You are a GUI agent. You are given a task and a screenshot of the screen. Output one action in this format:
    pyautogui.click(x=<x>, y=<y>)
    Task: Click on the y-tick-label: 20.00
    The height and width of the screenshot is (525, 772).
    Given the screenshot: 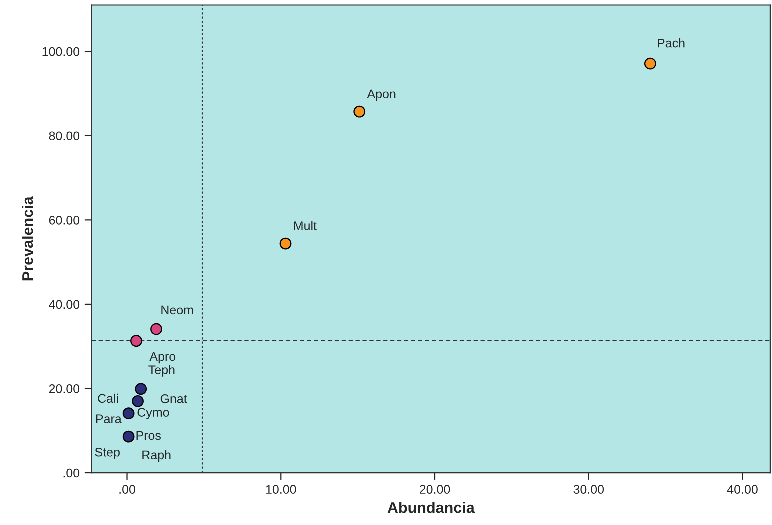 What is the action you would take?
    pyautogui.click(x=64, y=389)
    